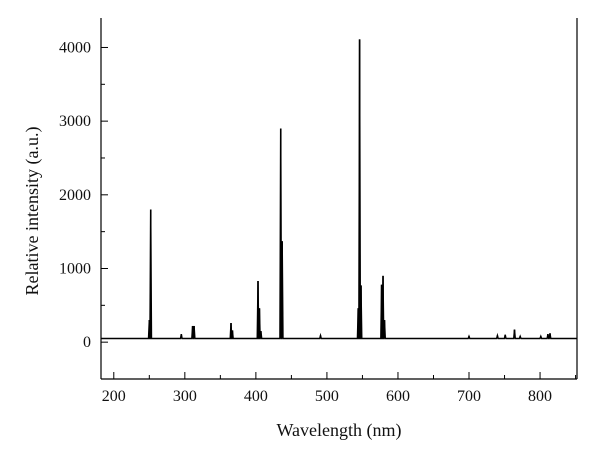 The image size is (600, 461). I want to click on x-axis-title: Wavelength (nm), so click(338, 430).